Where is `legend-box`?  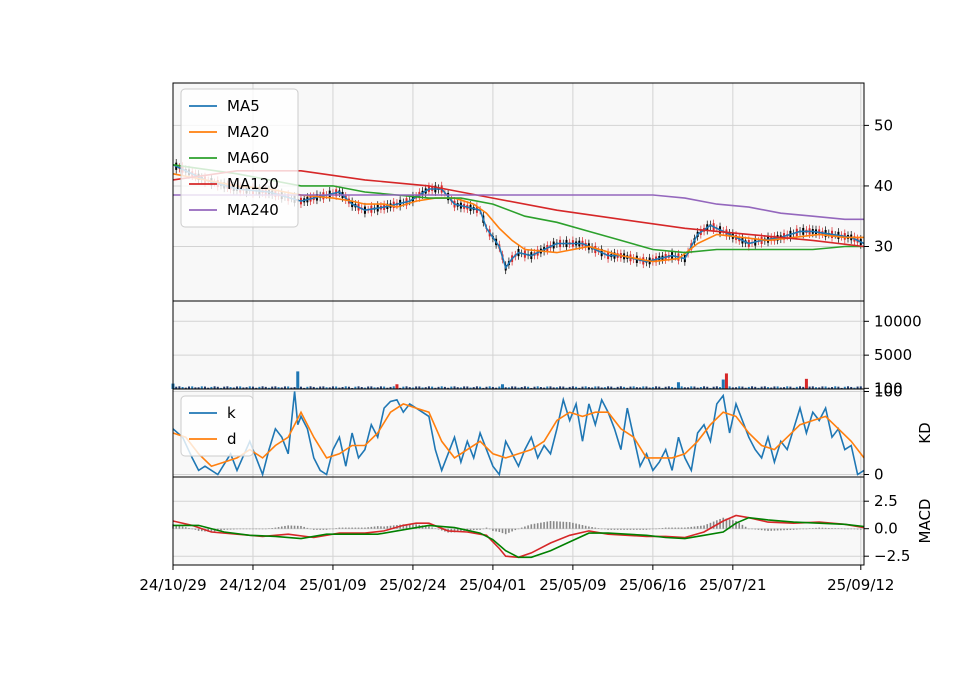
legend-box is located at coordinates (217, 426).